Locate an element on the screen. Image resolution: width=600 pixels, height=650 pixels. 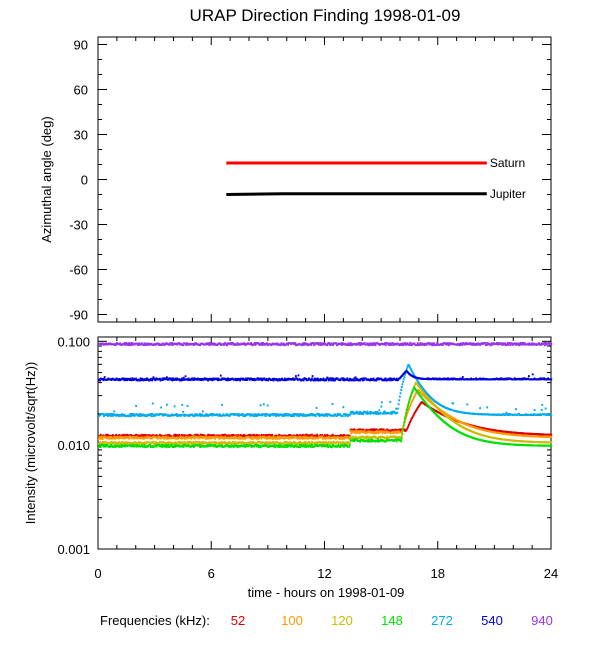
x-tick-label: 12 is located at coordinates (324, 573).